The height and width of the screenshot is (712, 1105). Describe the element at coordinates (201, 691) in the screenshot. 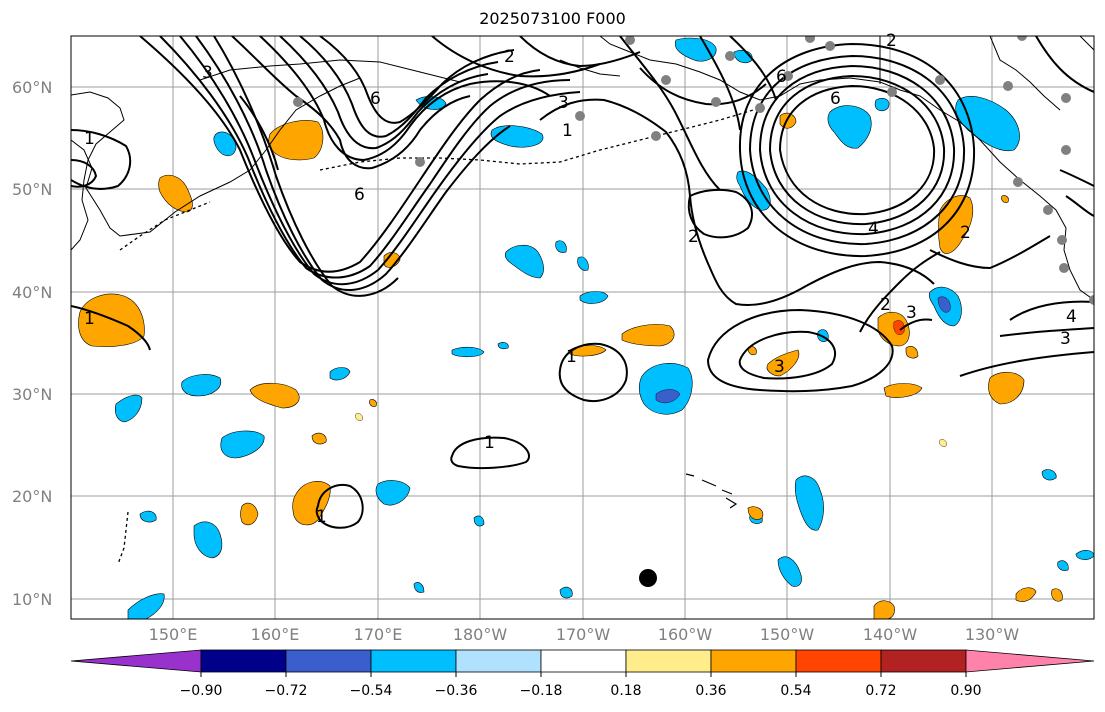

I see `colorbar-tick-label: −0.90` at that location.